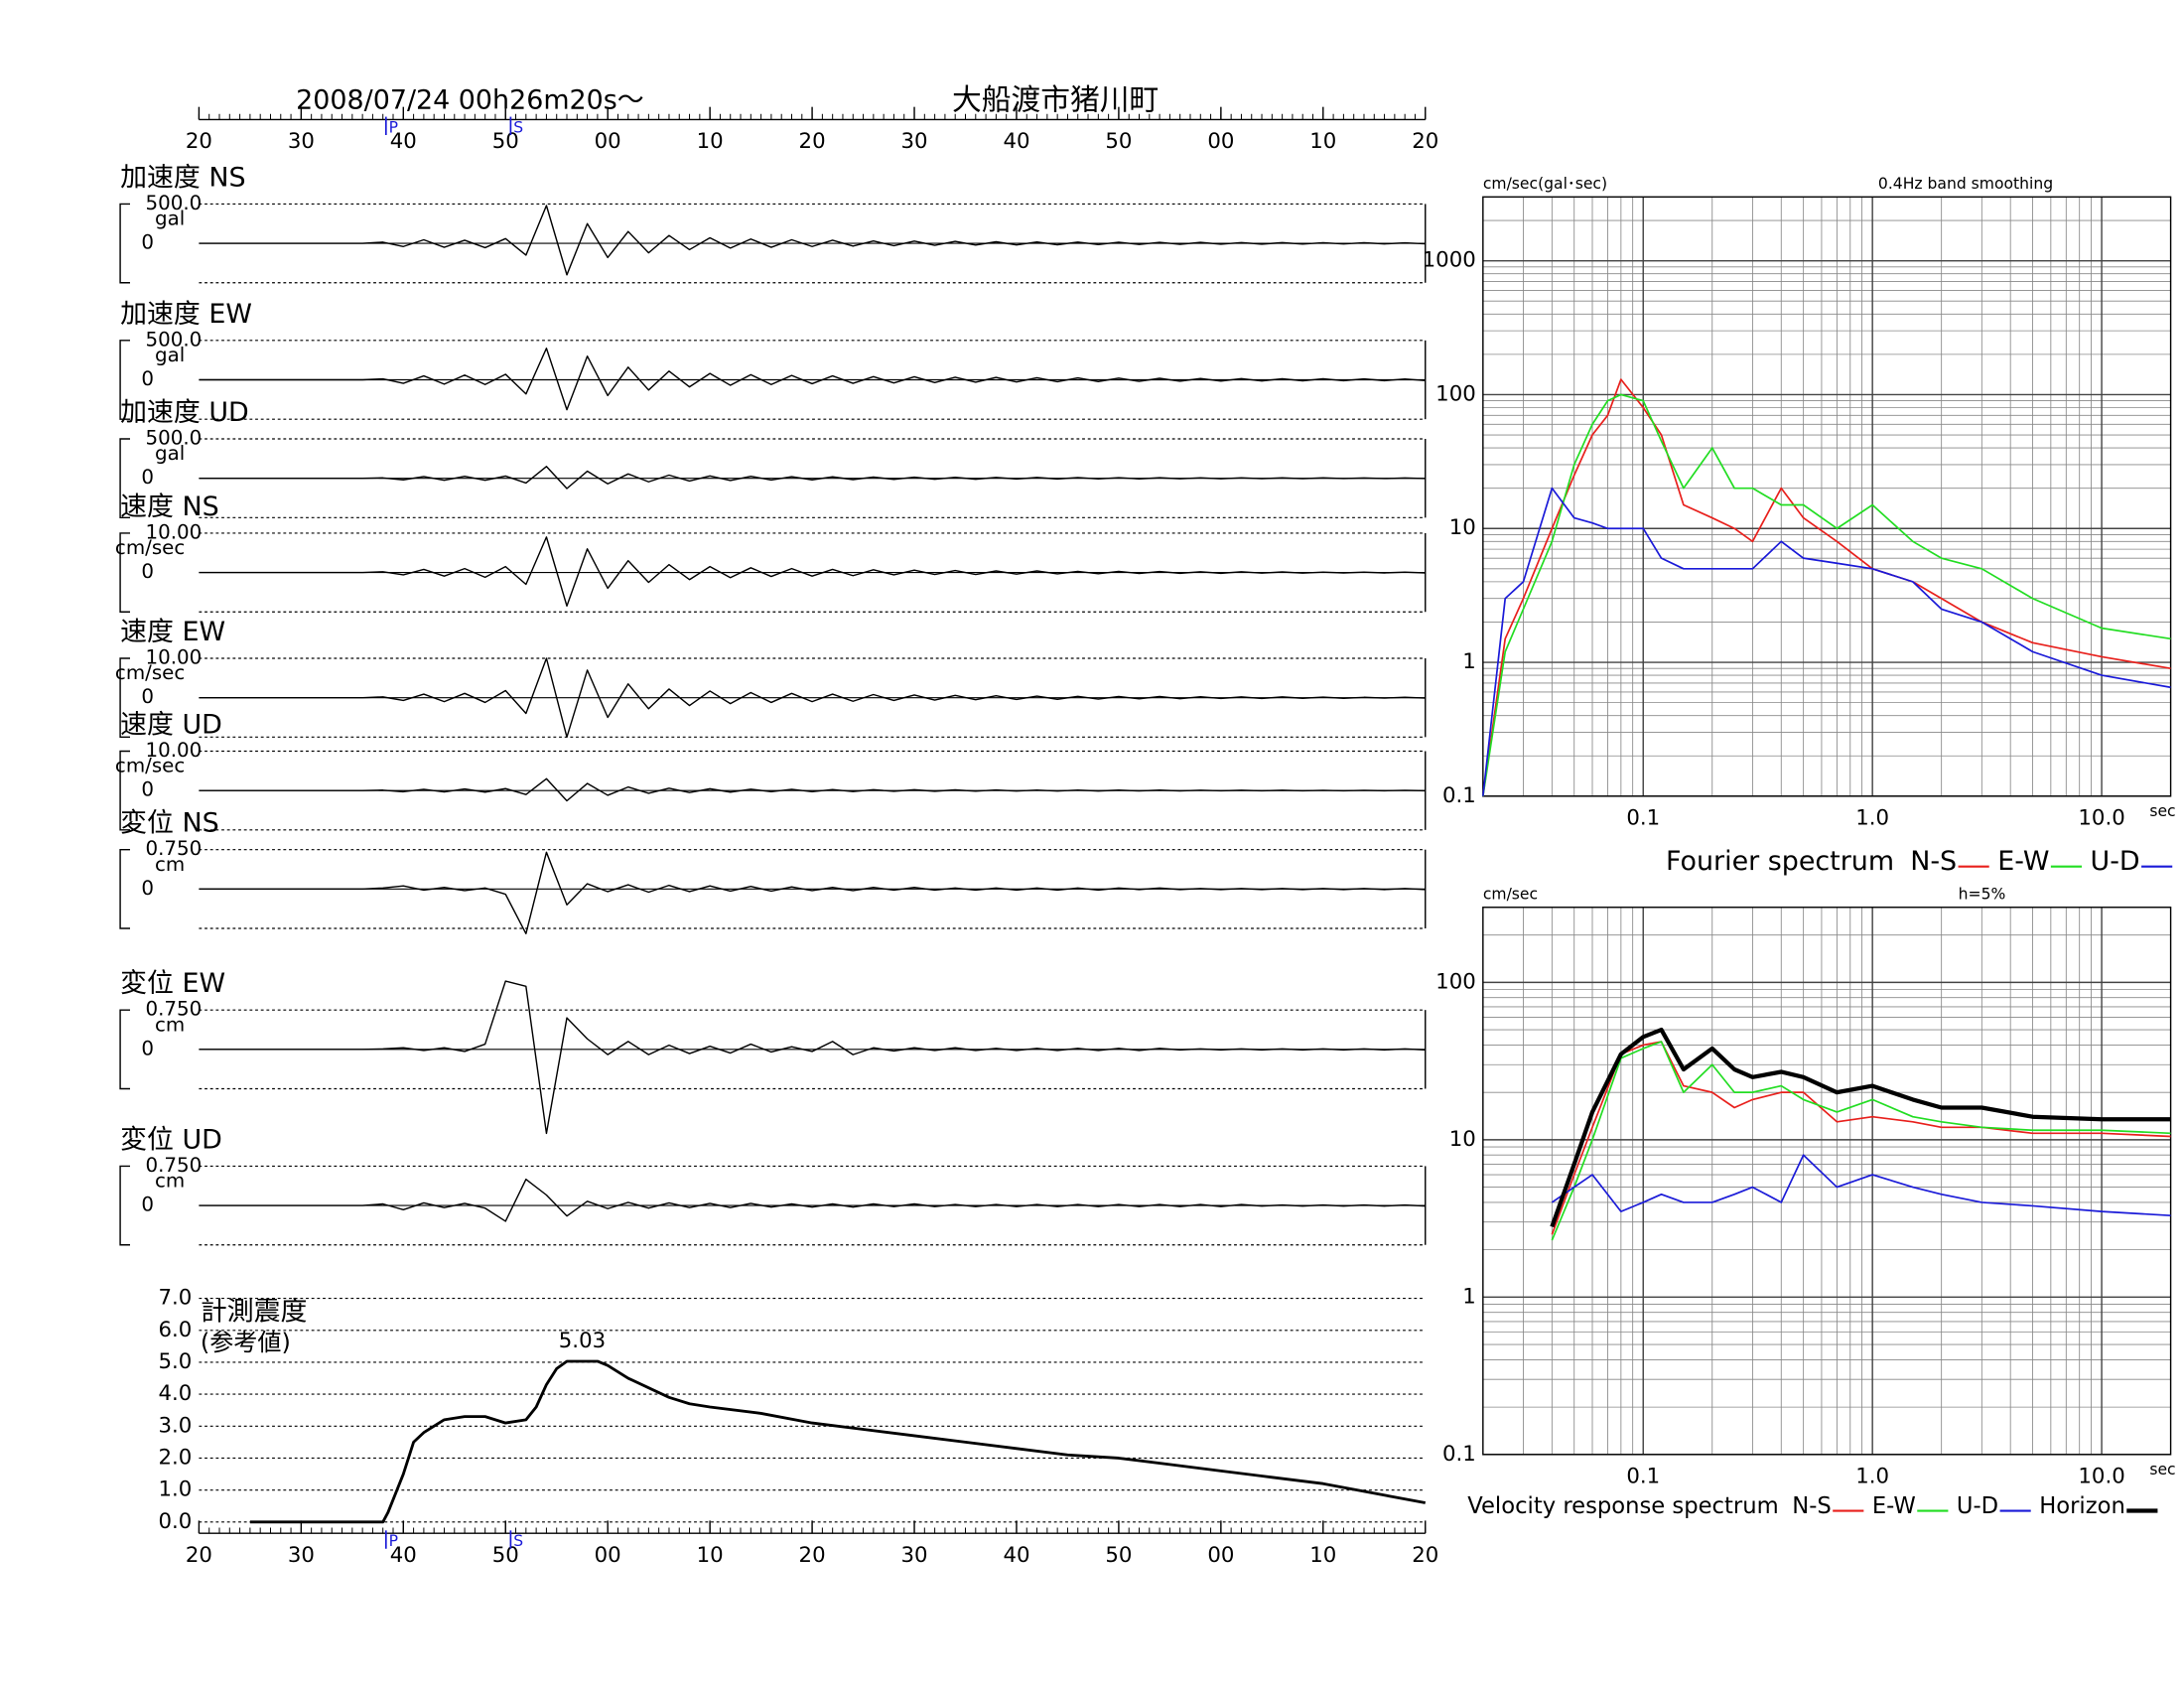  Describe the element at coordinates (1455, 393) in the screenshot. I see `y-tick-label: 100` at that location.